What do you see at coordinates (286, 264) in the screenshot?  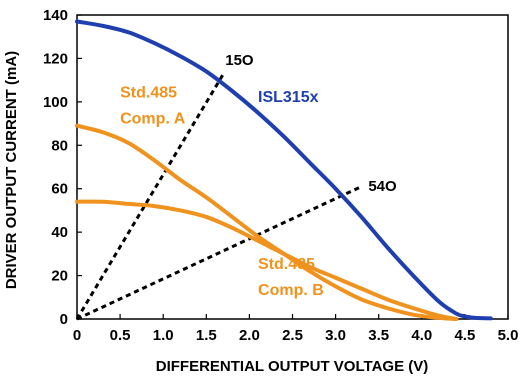 I see `annotation-4: Std.485` at bounding box center [286, 264].